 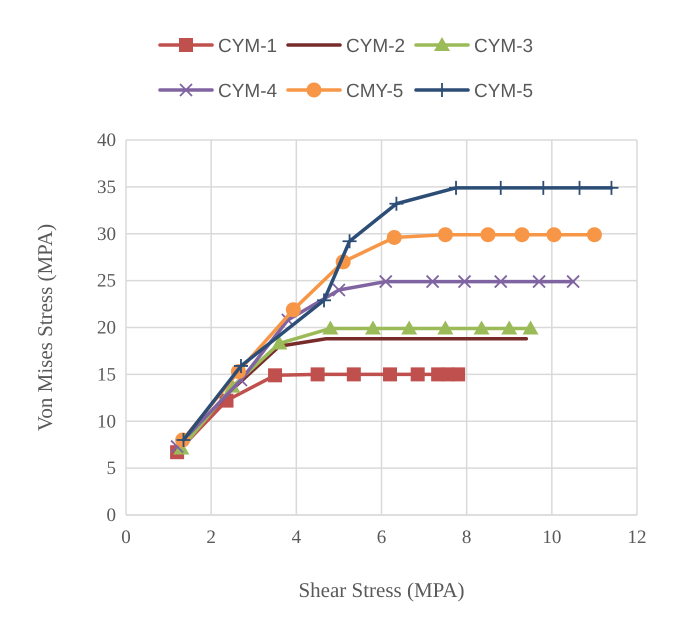 What do you see at coordinates (106, 421) in the screenshot?
I see `y-tick-label: 10` at bounding box center [106, 421].